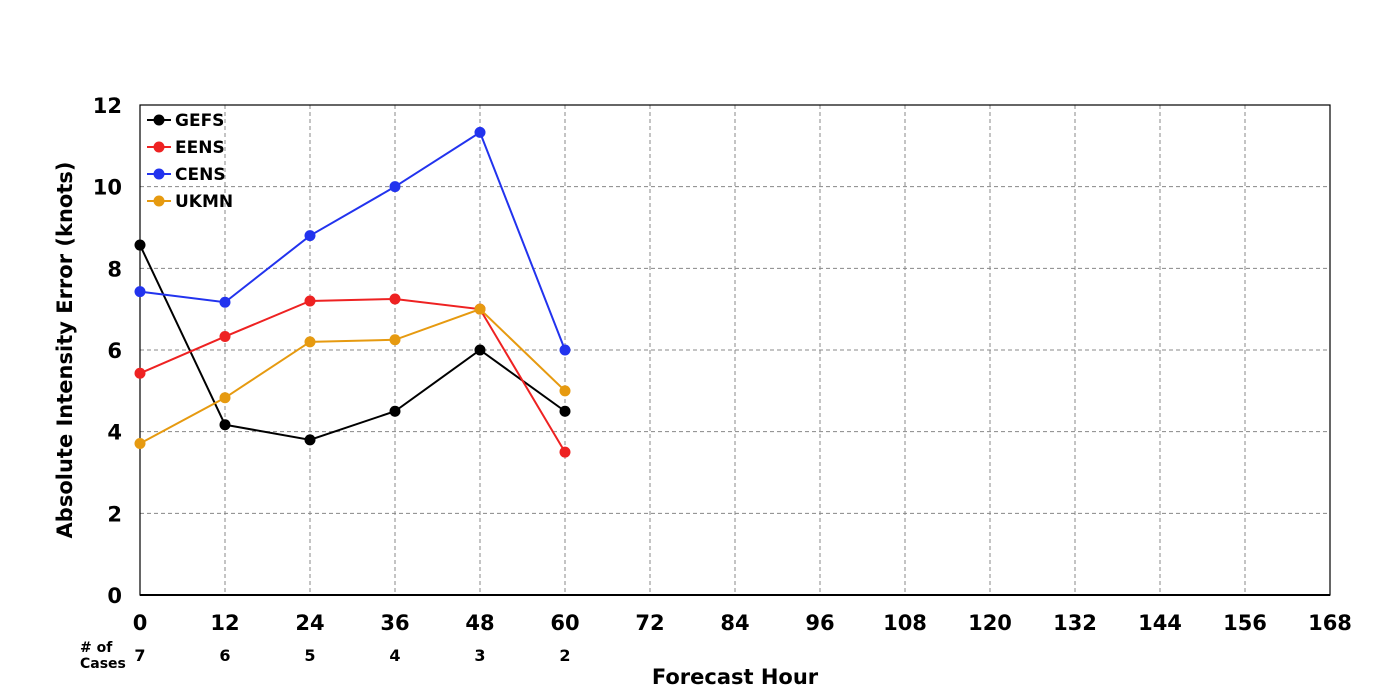  Describe the element at coordinates (199, 121) in the screenshot. I see `legend-label: GEFS` at that location.